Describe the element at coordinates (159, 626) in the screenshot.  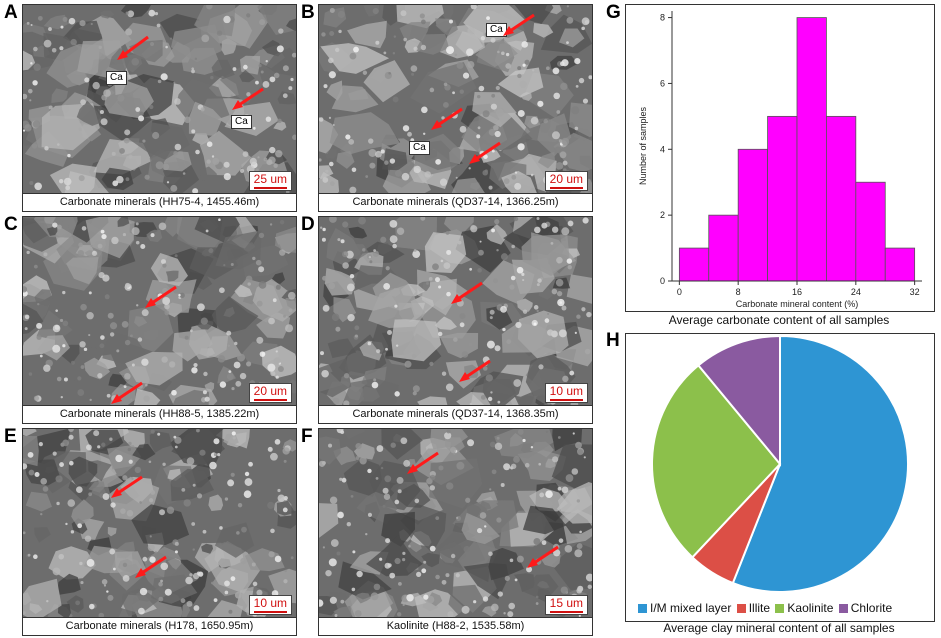
I see `sem-caption-e: Carbonate minerals (H178, 1650.95m)` at that location.